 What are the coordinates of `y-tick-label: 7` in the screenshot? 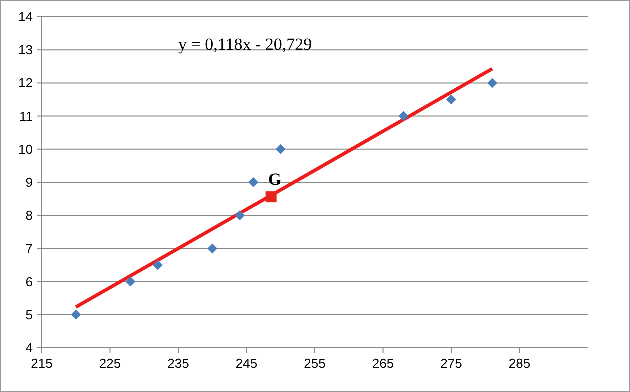 It's located at (29, 248).